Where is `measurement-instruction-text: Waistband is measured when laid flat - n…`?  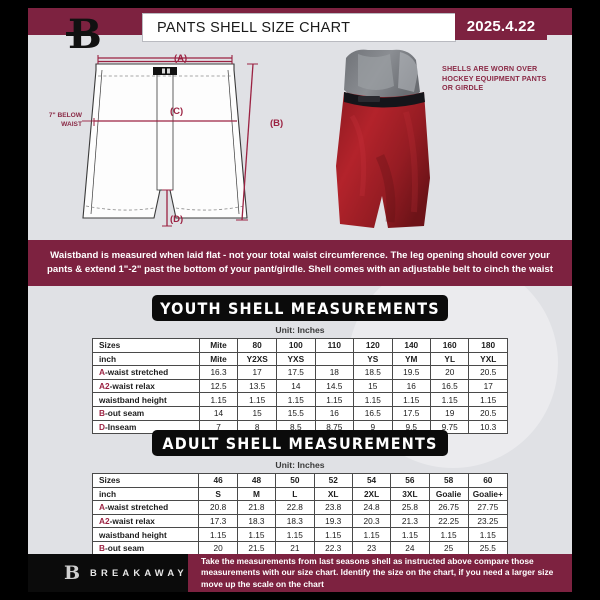 measurement-instruction-text: Waistband is measured when laid flat - n… is located at coordinates (300, 262).